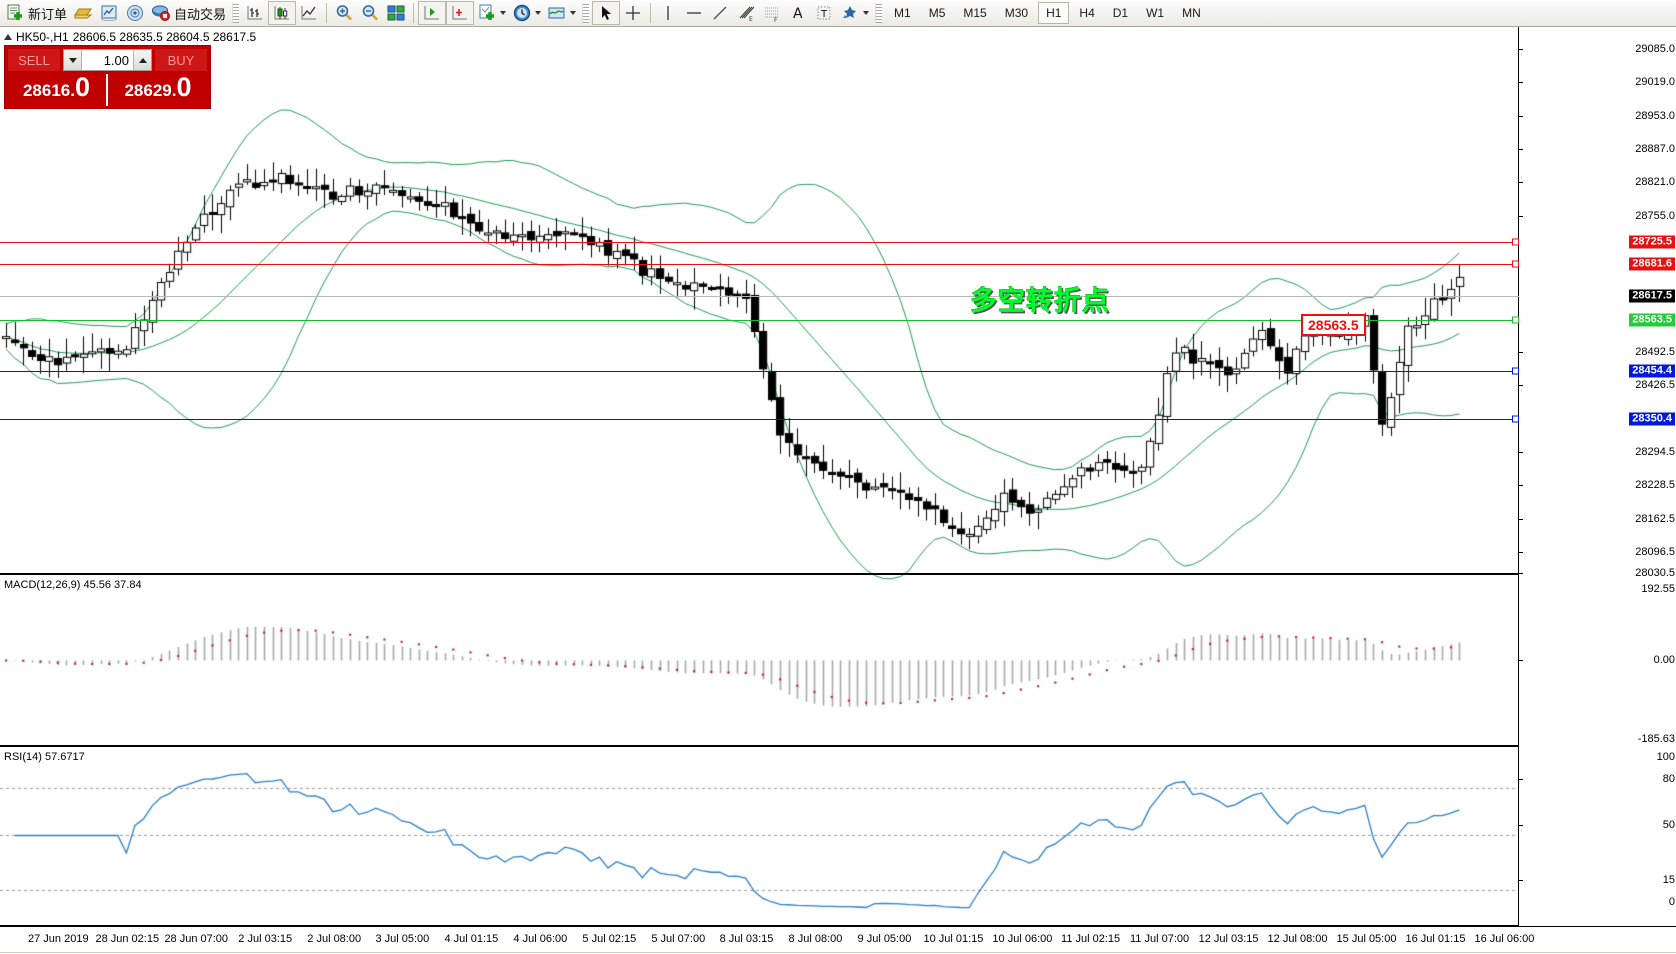  Describe the element at coordinates (1040, 301) in the screenshot. I see `chart-annotation-text: 多空转折点` at that location.